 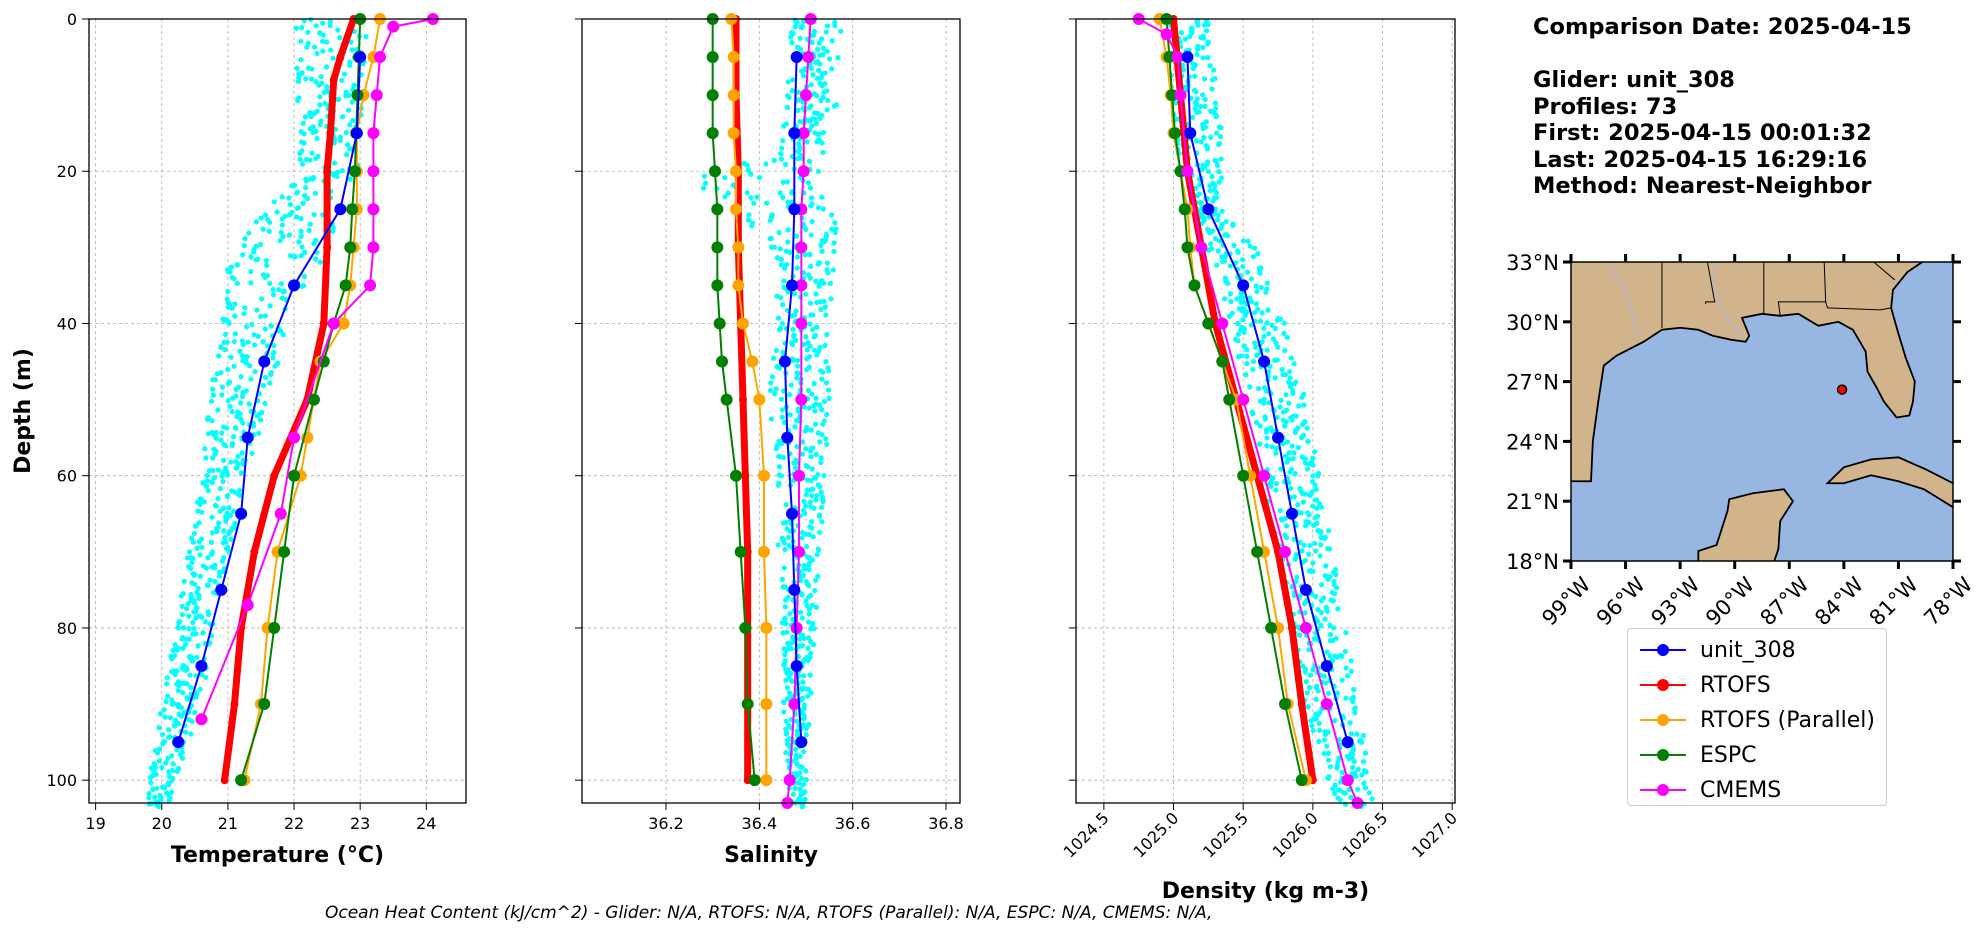 I want to click on map-border, so click(x=1710, y=283).